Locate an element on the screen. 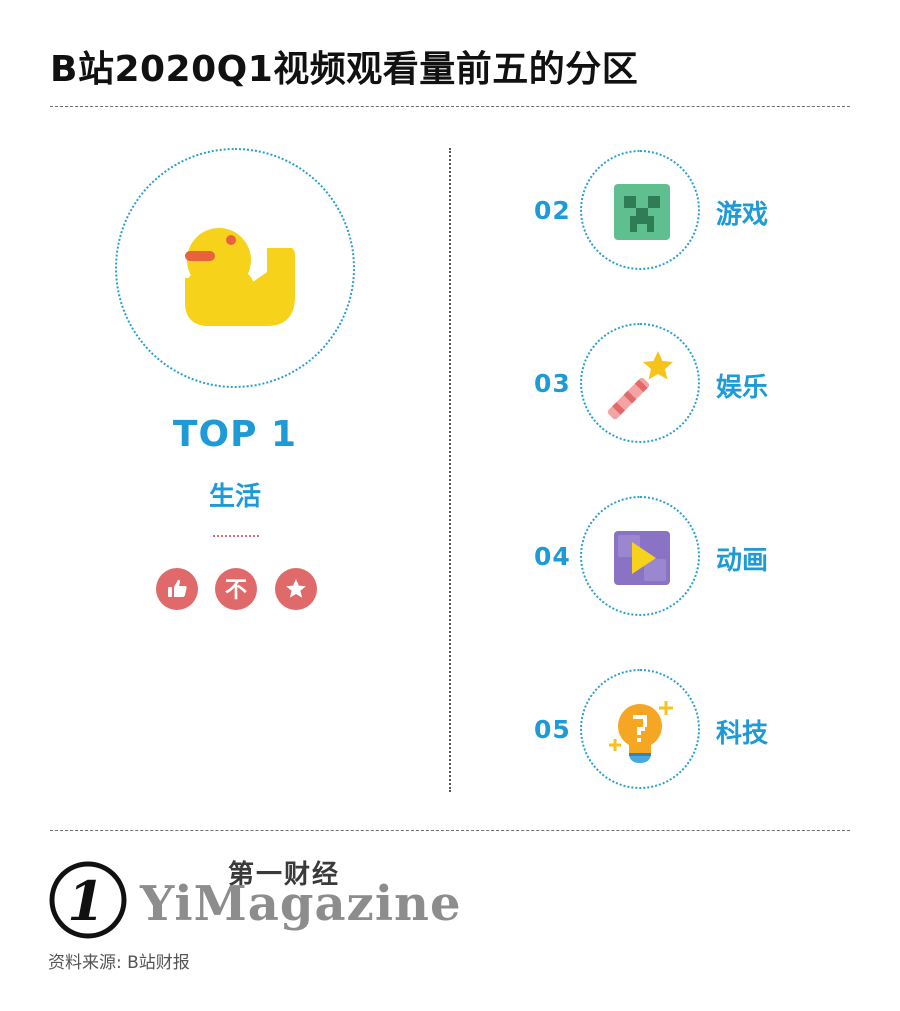 The height and width of the screenshot is (1011, 900). svg-text: 1 is located at coordinates (86, 901).